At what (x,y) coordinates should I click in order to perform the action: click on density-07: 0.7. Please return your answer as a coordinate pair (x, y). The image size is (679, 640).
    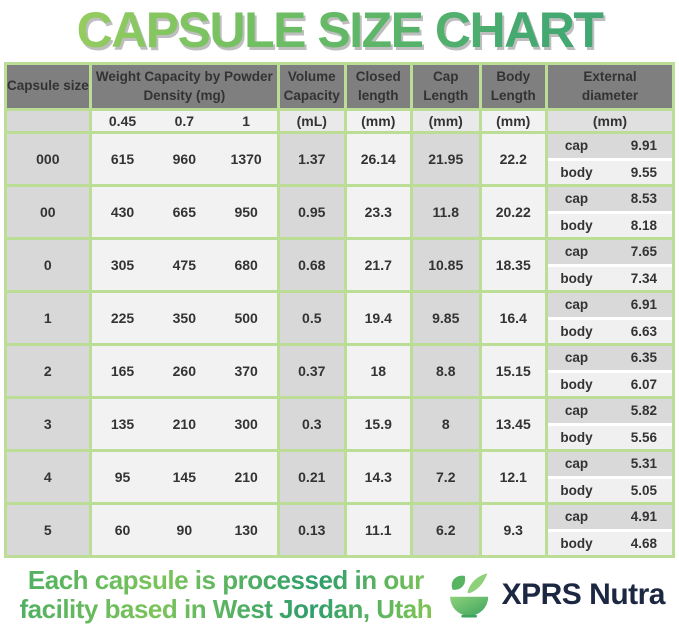
    Looking at the image, I should click on (184, 121).